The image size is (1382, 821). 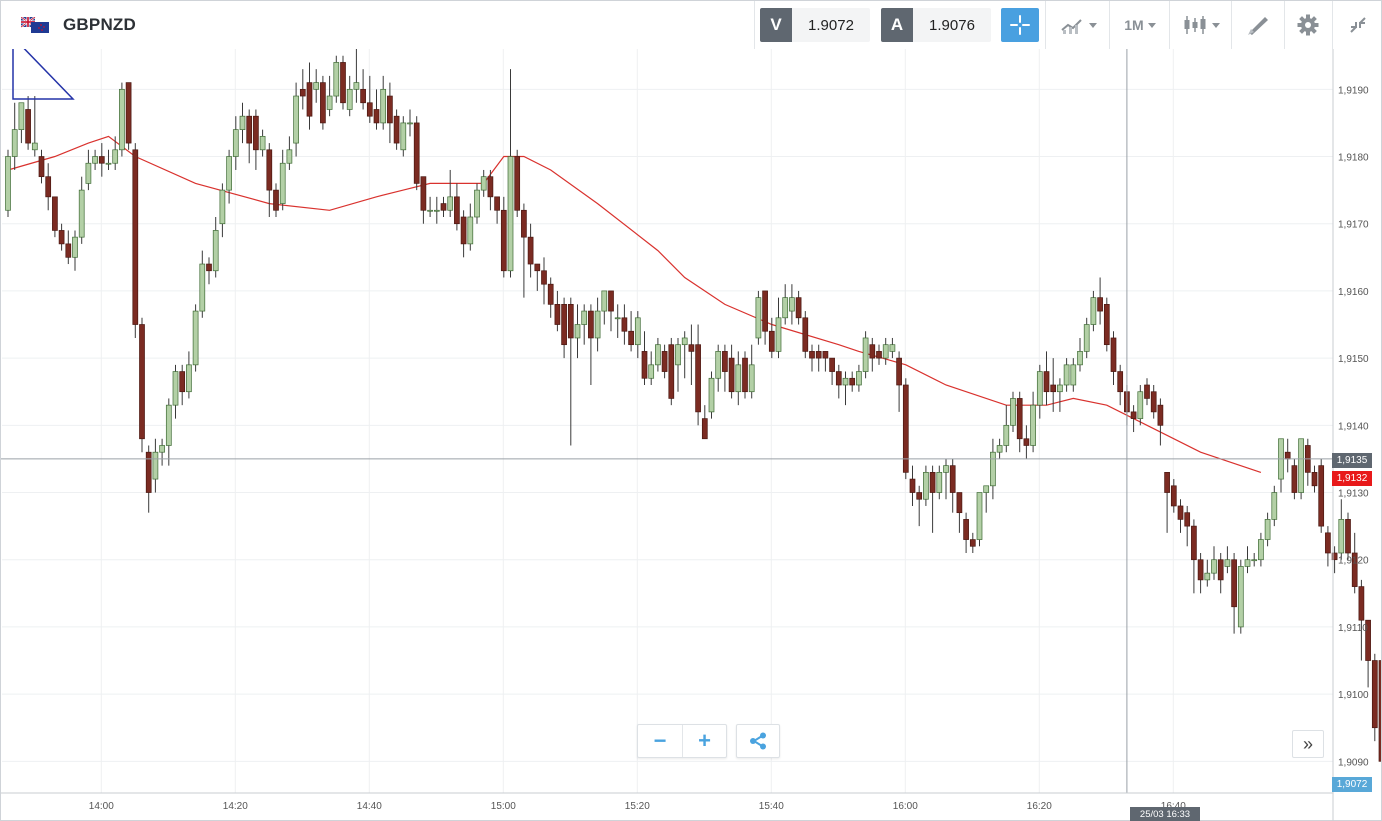 What do you see at coordinates (1308, 744) in the screenshot?
I see `scroll-to-latest-button: »` at bounding box center [1308, 744].